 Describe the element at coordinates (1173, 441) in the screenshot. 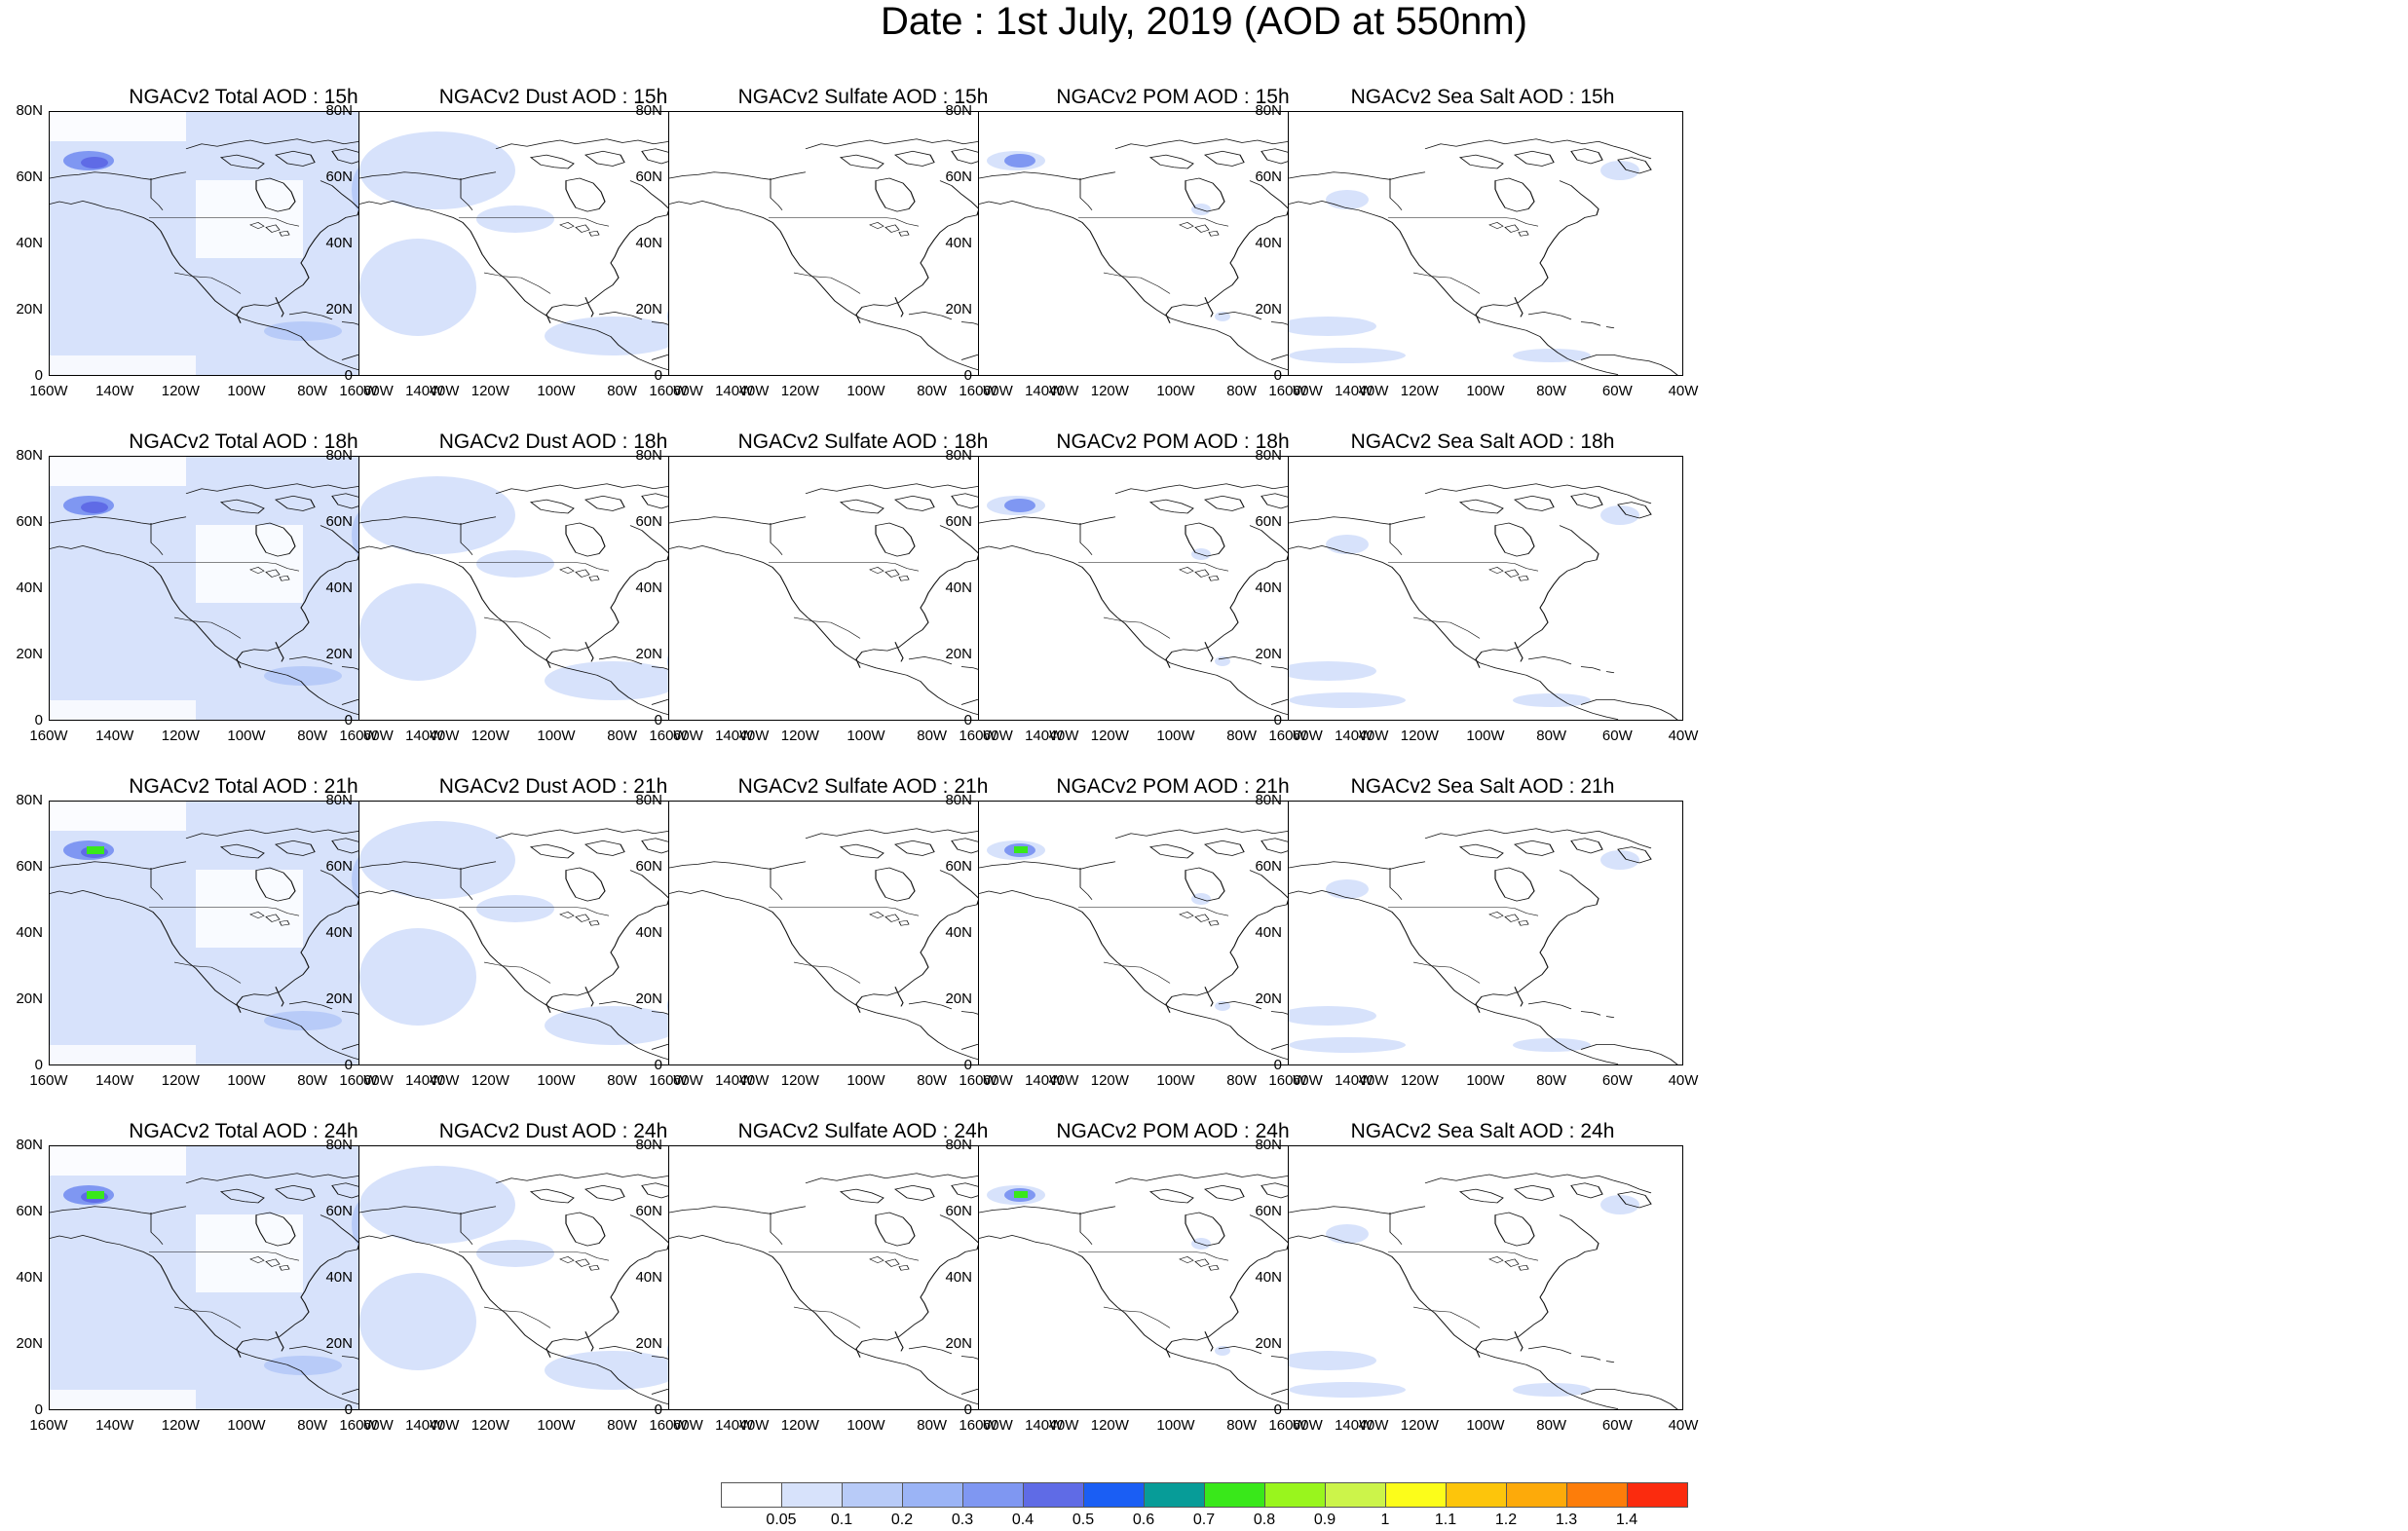

I see `panel-title: NGACv2 POM AOD : 18h` at that location.